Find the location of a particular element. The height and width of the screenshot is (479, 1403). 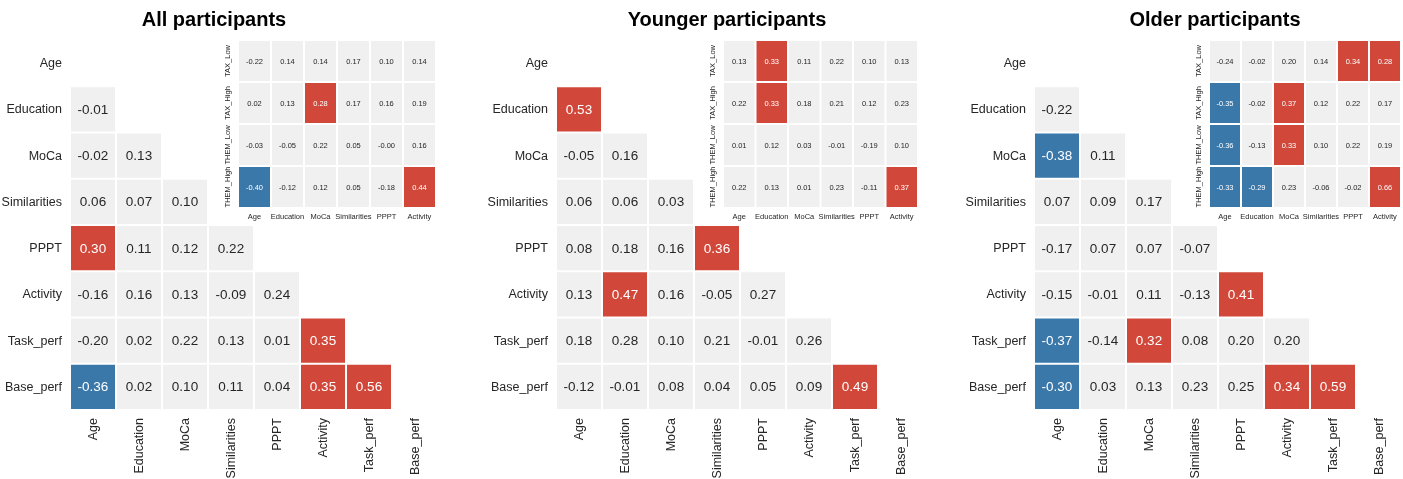

data-label: 0.09 is located at coordinates (809, 387).